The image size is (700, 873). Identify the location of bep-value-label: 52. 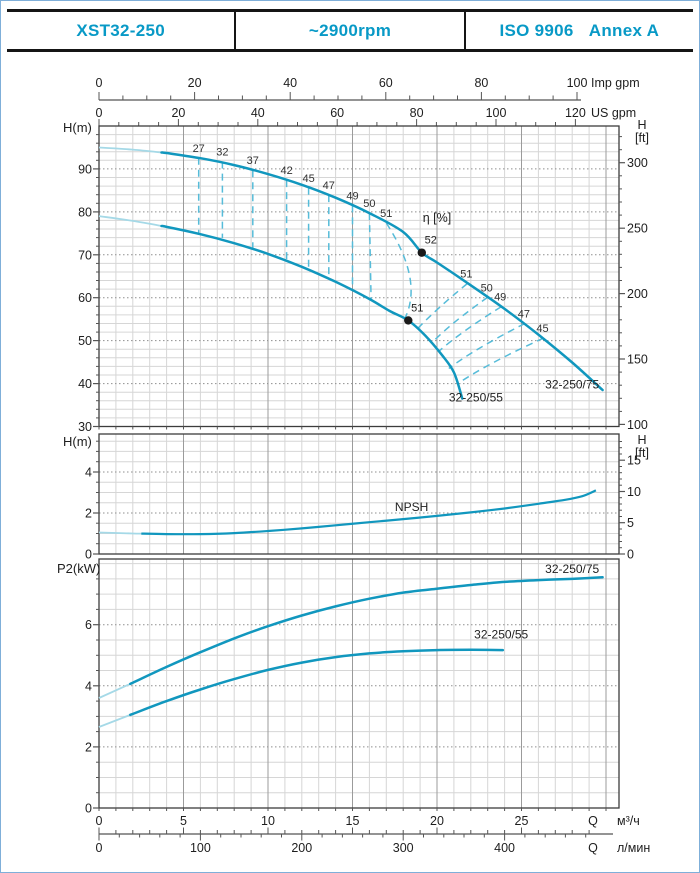
(431, 241).